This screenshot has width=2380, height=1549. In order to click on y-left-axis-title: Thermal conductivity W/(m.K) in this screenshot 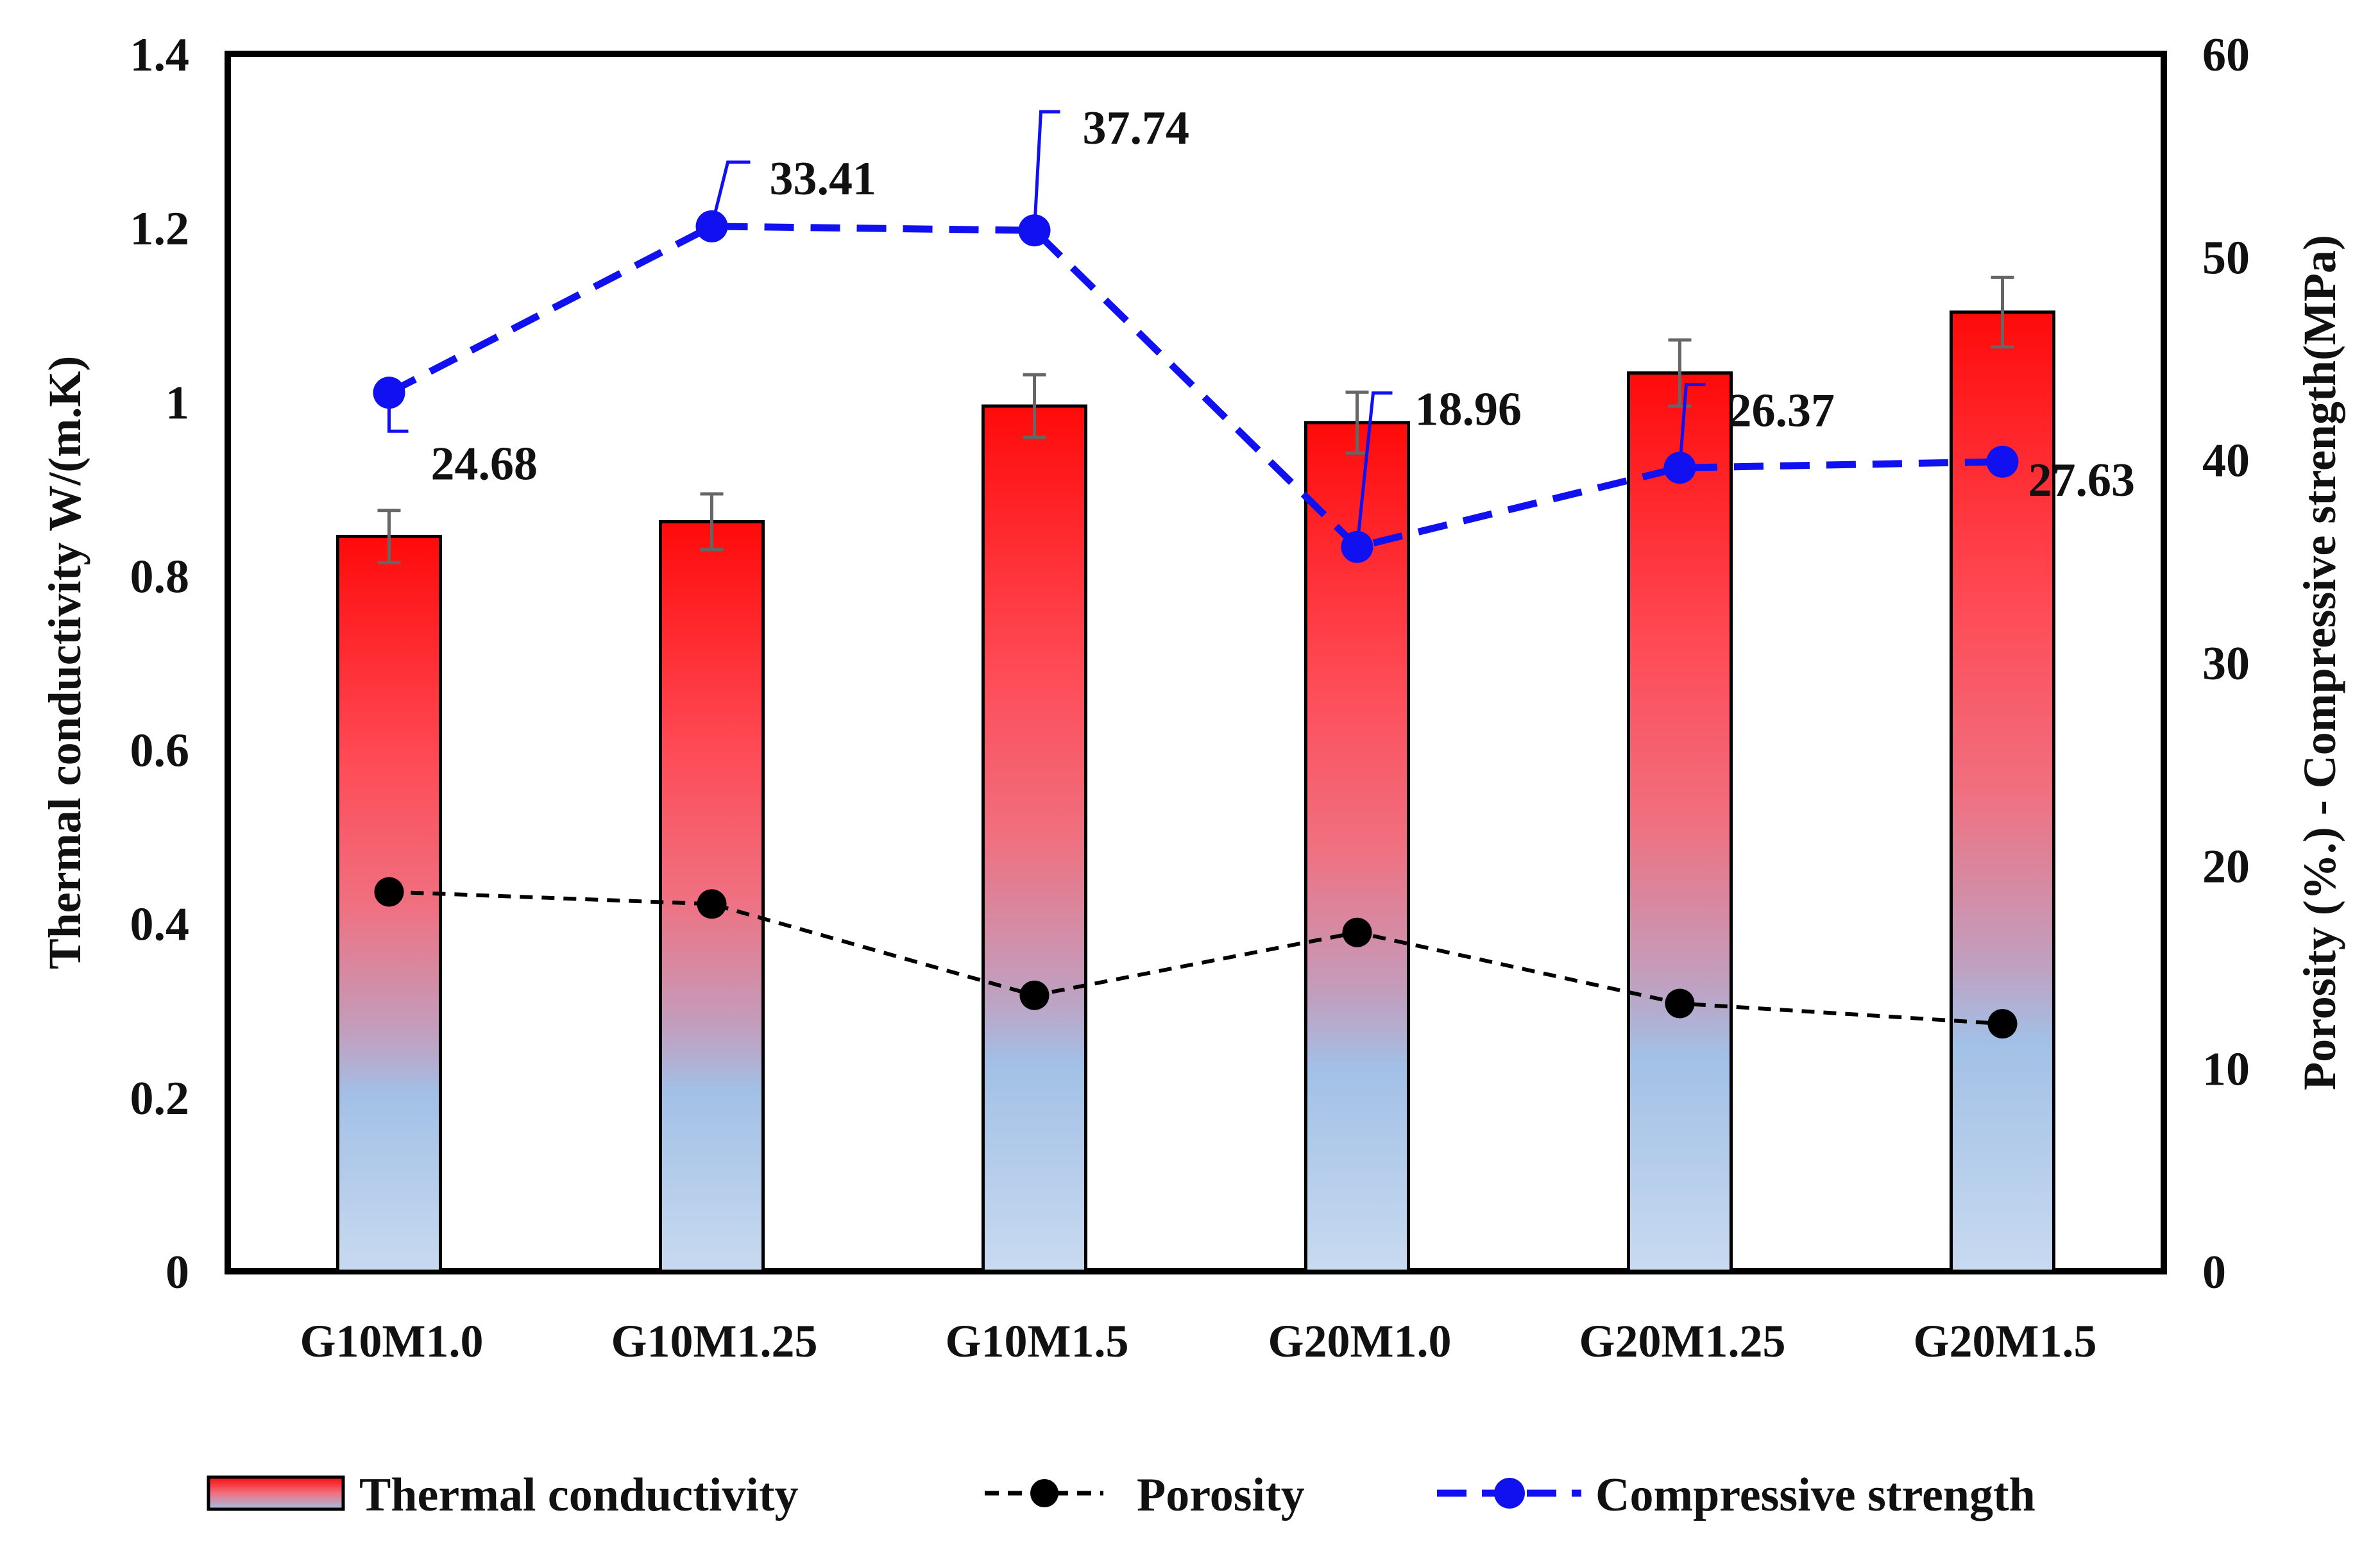, I will do `click(64, 663)`.